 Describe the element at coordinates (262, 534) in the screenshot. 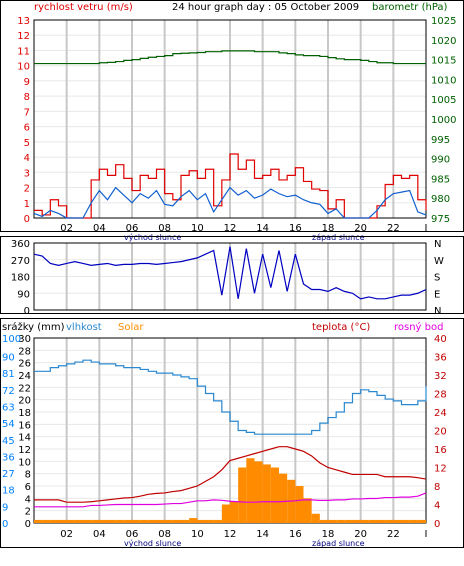

I see `p3-x-tick-label: 14` at that location.